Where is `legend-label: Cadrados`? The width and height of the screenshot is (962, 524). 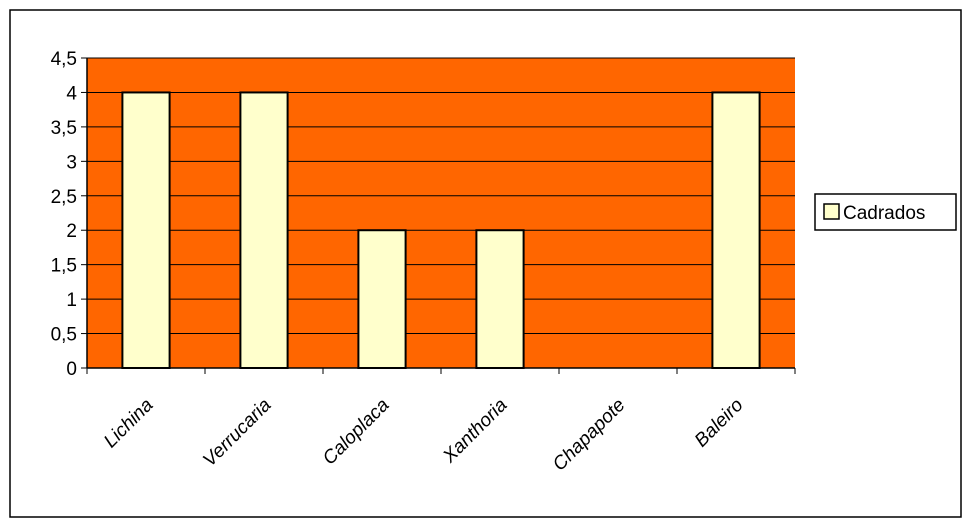
legend-label: Cadrados is located at coordinates (884, 213).